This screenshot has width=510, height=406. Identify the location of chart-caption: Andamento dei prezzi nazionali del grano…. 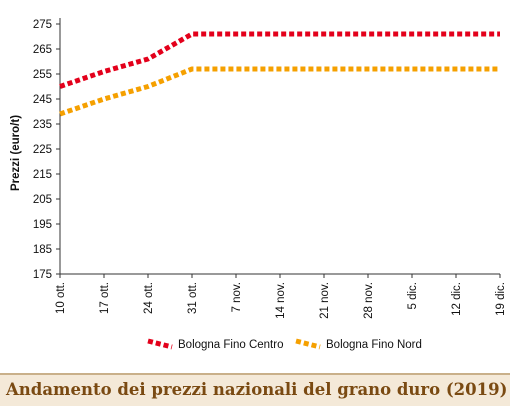
(257, 389).